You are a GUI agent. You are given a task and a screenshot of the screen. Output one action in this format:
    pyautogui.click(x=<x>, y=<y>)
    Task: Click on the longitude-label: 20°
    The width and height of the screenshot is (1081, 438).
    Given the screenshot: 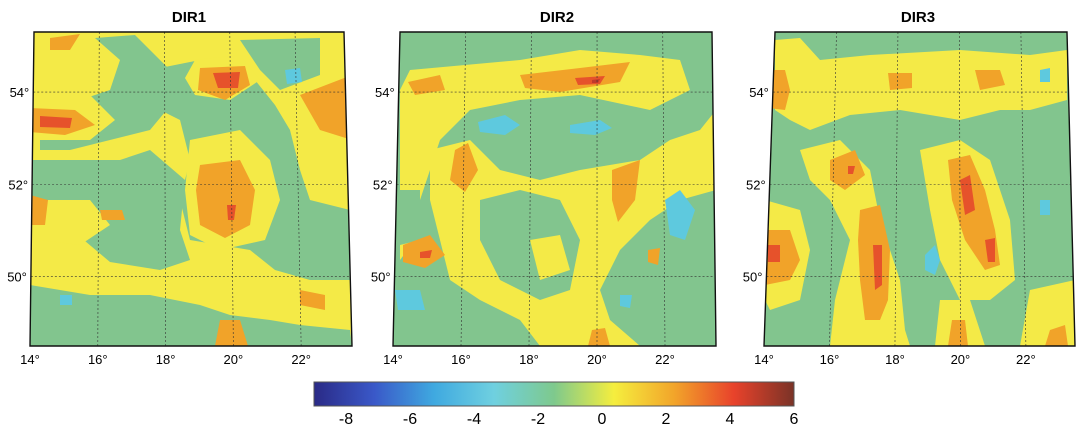 What is the action you would take?
    pyautogui.click(x=597, y=359)
    